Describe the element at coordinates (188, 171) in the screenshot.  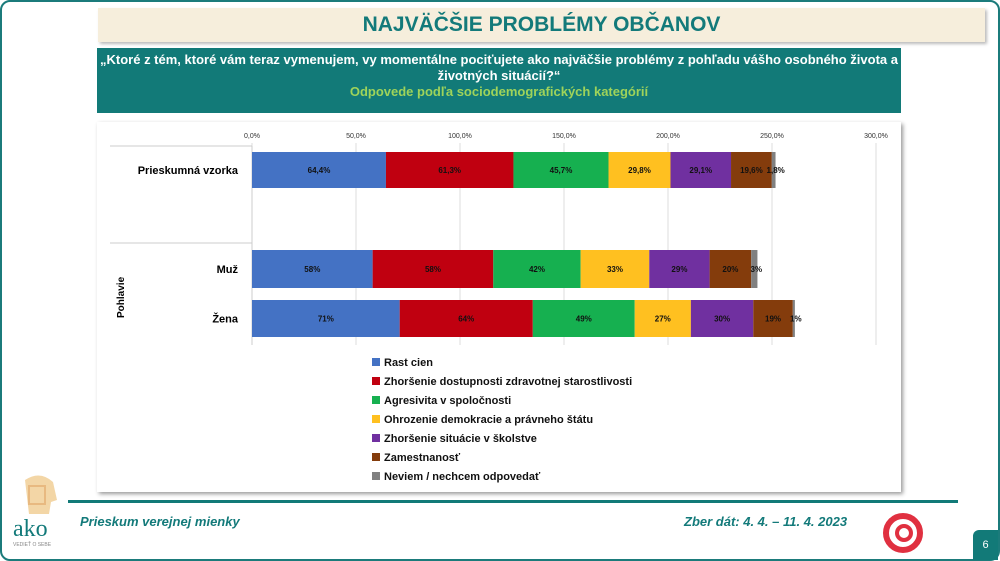
I see `category-label: Prieskumná vzorka` at that location.